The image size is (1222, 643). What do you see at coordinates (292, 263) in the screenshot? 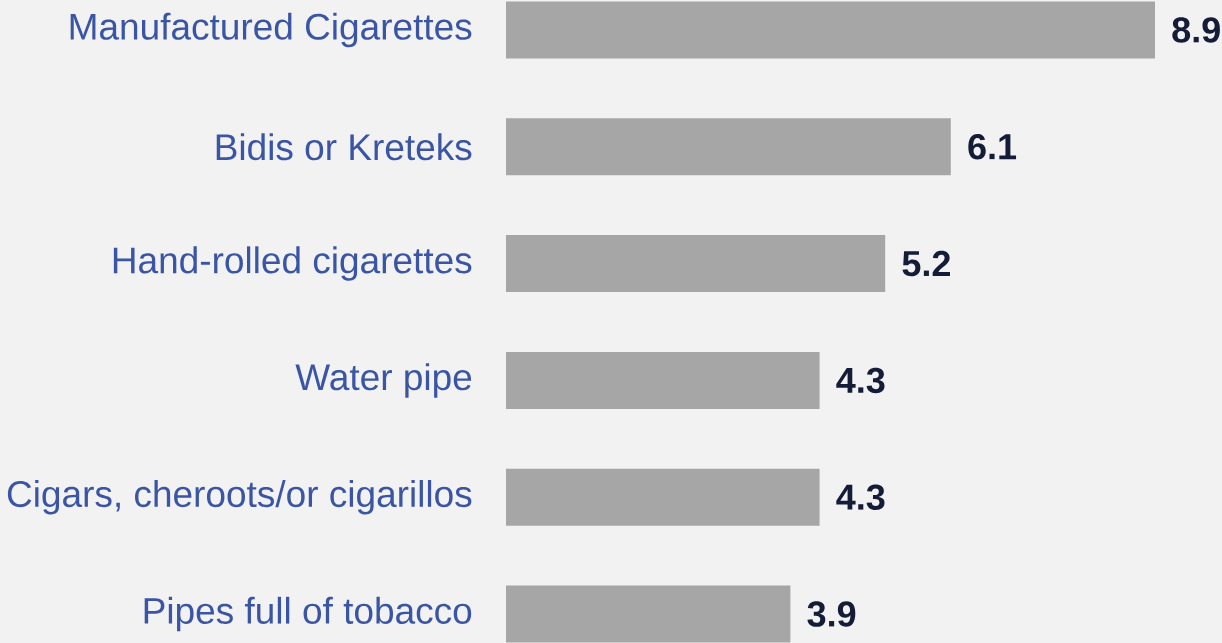
I see `y-tick-label: Hand-rolled cigarettes` at bounding box center [292, 263].